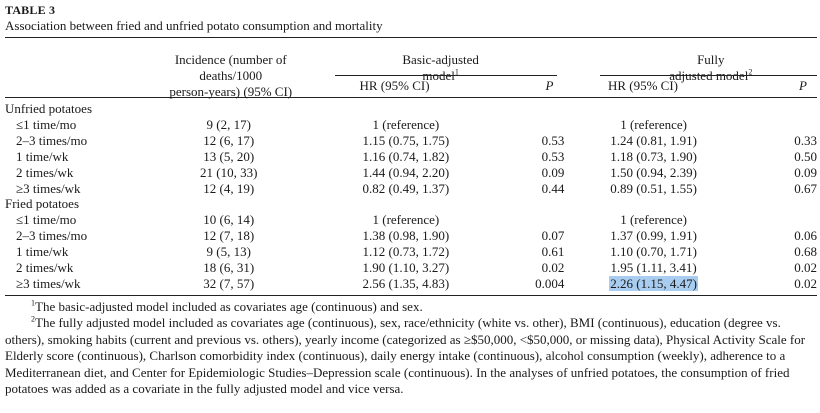 The image size is (820, 413). I want to click on hr-header-full: HR (95% CI), so click(642, 86).